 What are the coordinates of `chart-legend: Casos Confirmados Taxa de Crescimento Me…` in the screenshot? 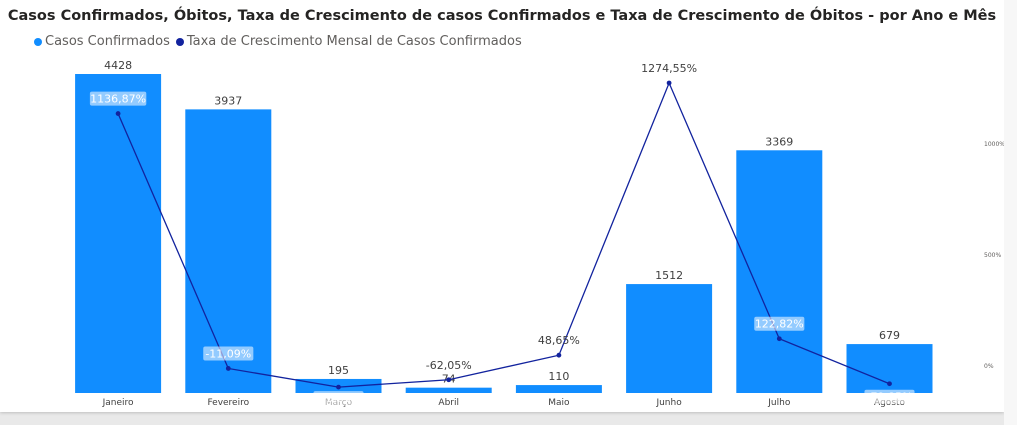 It's located at (281, 41).